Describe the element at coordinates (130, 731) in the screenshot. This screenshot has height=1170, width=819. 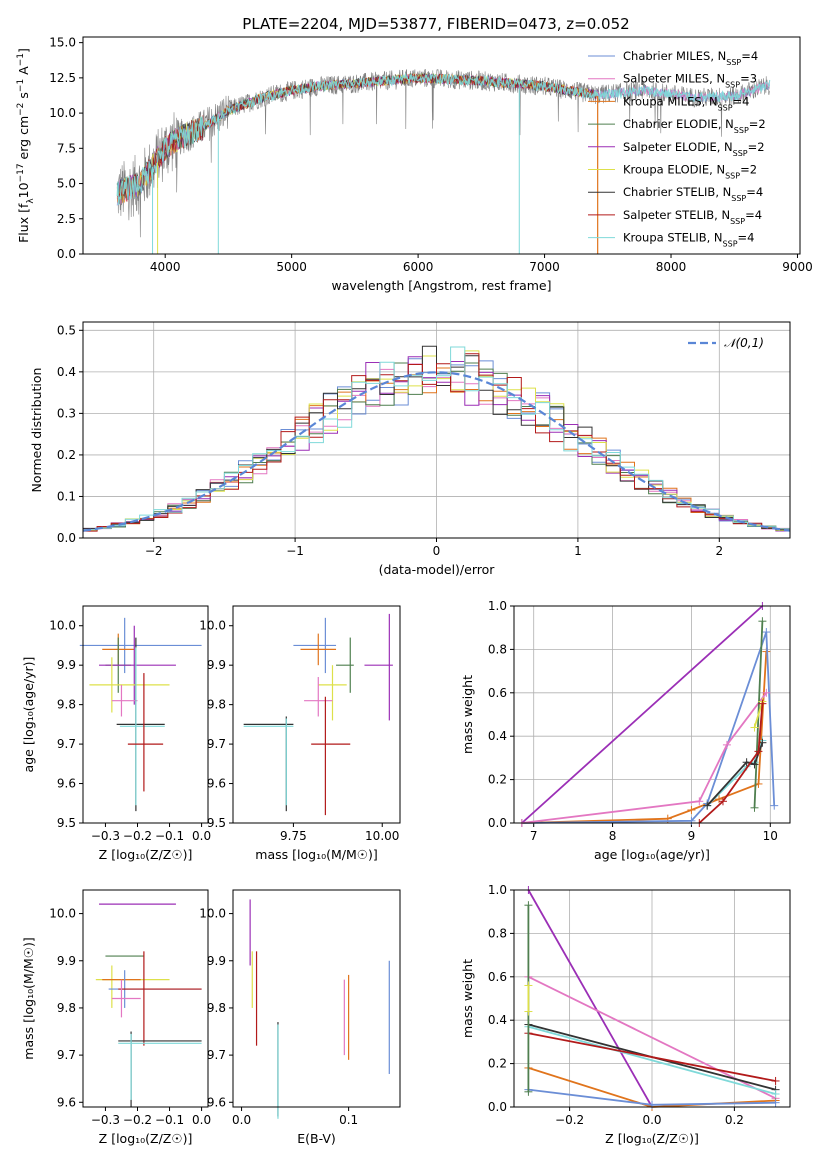
I see `axes-age-vs-Z: −0.3 −0.2 −0.1 0.0 9.5 9.6 9.7 9.8 9.9 10.0` at that location.